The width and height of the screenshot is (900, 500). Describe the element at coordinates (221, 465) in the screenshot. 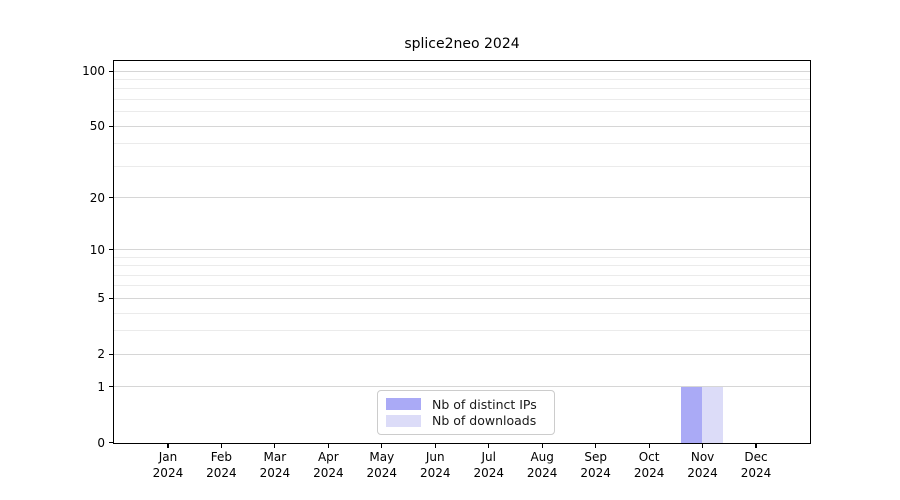

I see `x-tick-label: Feb 2024` at that location.